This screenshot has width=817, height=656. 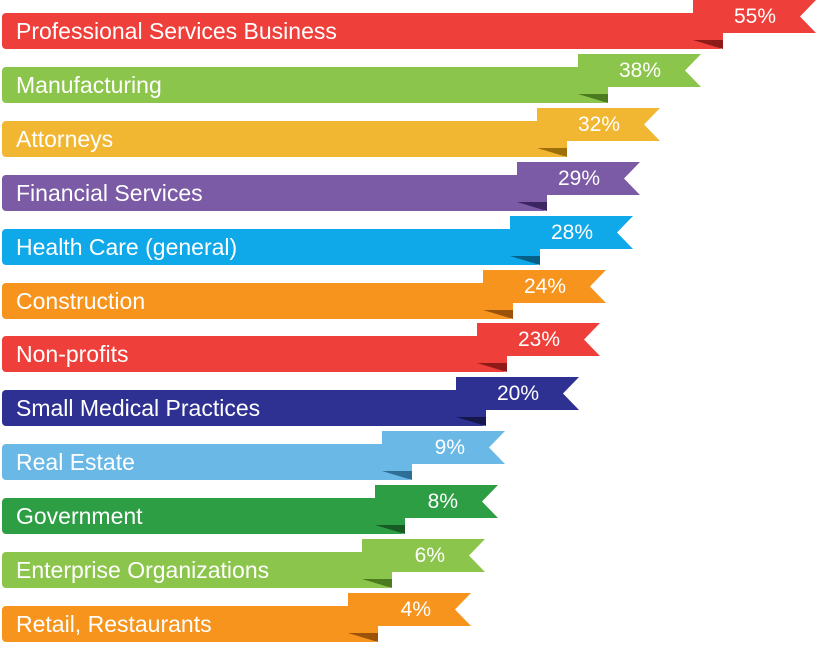 I want to click on category-label: Enterprise Organizations, so click(x=142, y=570).